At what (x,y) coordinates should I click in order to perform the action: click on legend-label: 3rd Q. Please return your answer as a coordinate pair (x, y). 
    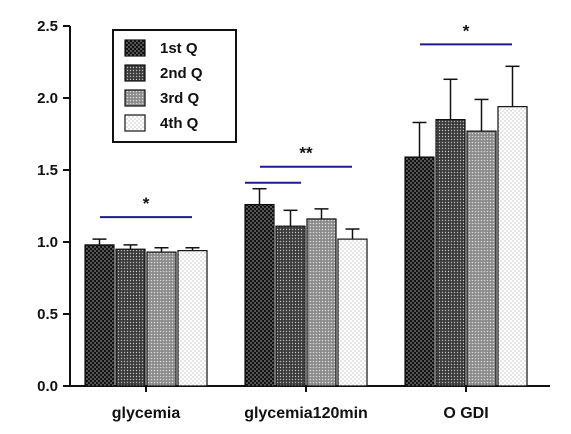
    Looking at the image, I should click on (180, 98).